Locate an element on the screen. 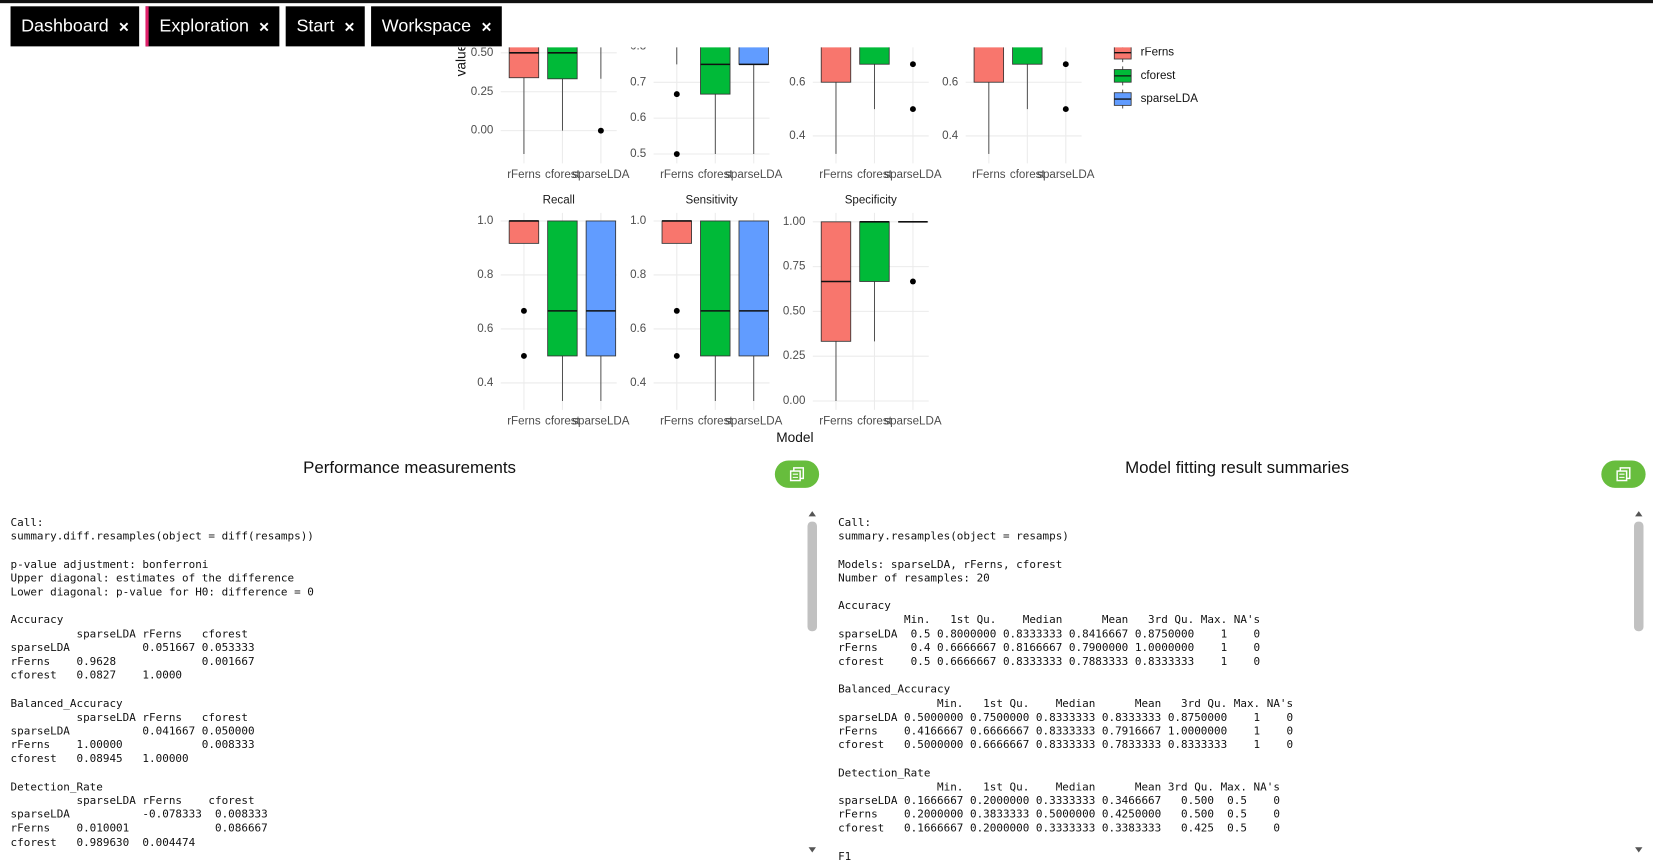 The width and height of the screenshot is (1653, 862). output-line: rFerns 0.9628 0.001667 is located at coordinates (132, 662).